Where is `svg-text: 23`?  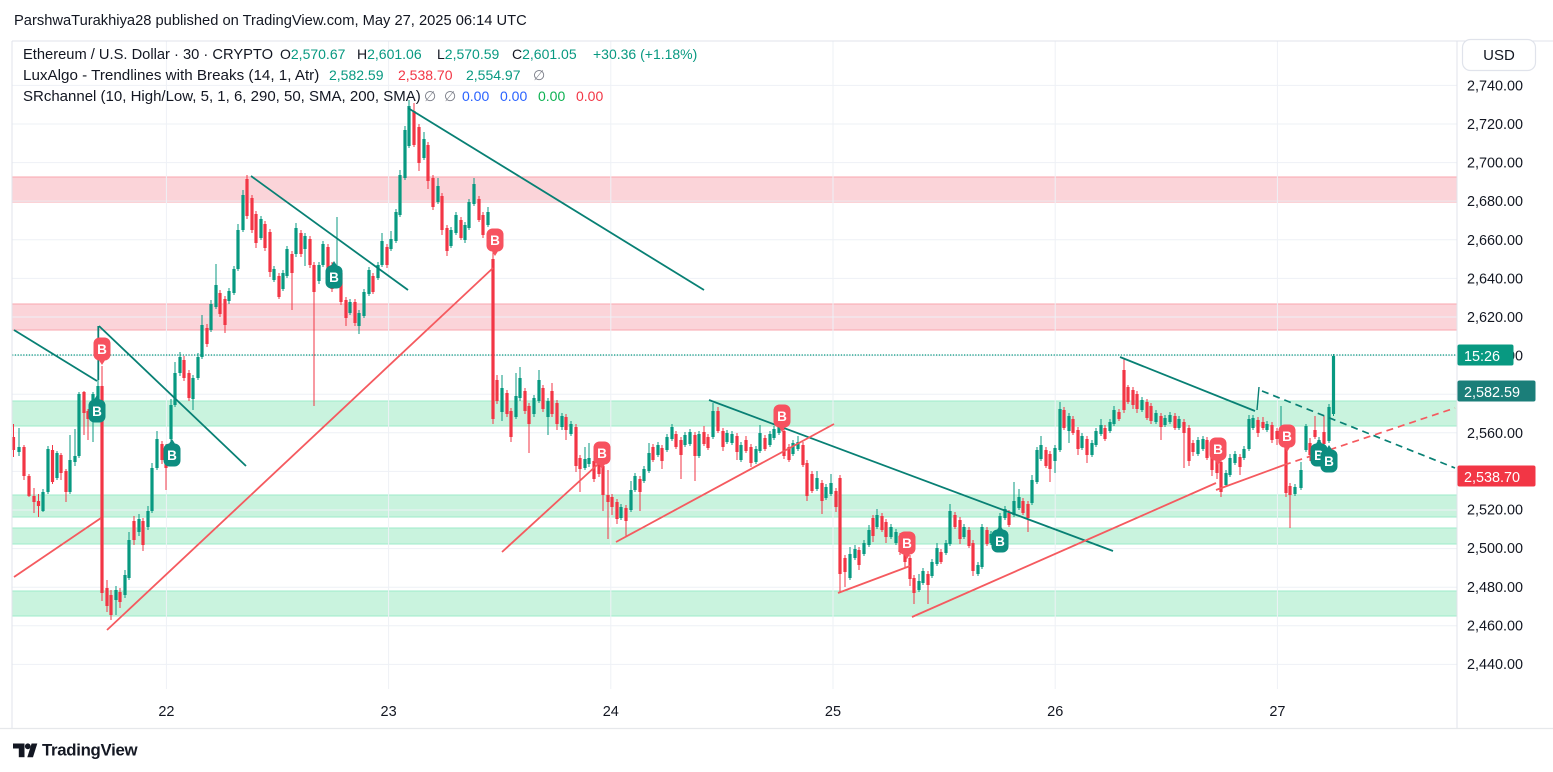
svg-text: 23 is located at coordinates (389, 712).